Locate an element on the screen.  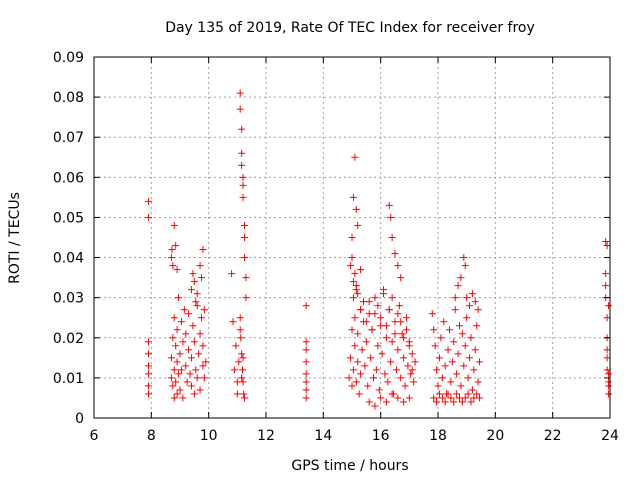
y-axis-label: ROTI / TECUs is located at coordinates (15, 238).